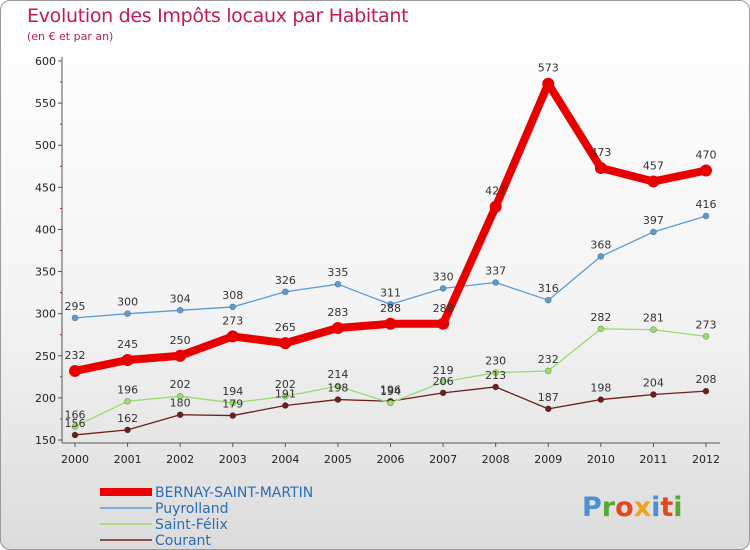  What do you see at coordinates (285, 393) in the screenshot?
I see `data-label-courant: 191` at bounding box center [285, 393].